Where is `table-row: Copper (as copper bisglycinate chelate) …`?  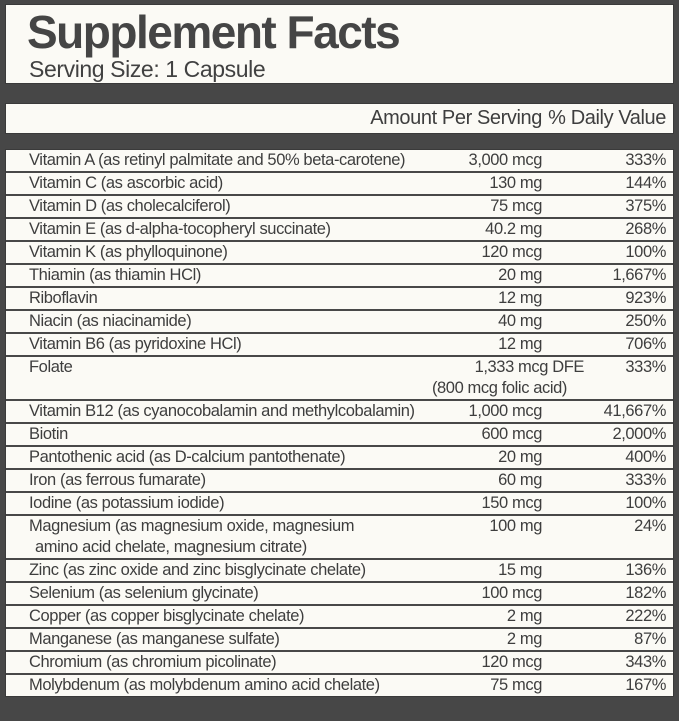
table-row: Copper (as copper bisglycinate chelate) … is located at coordinates (339, 615).